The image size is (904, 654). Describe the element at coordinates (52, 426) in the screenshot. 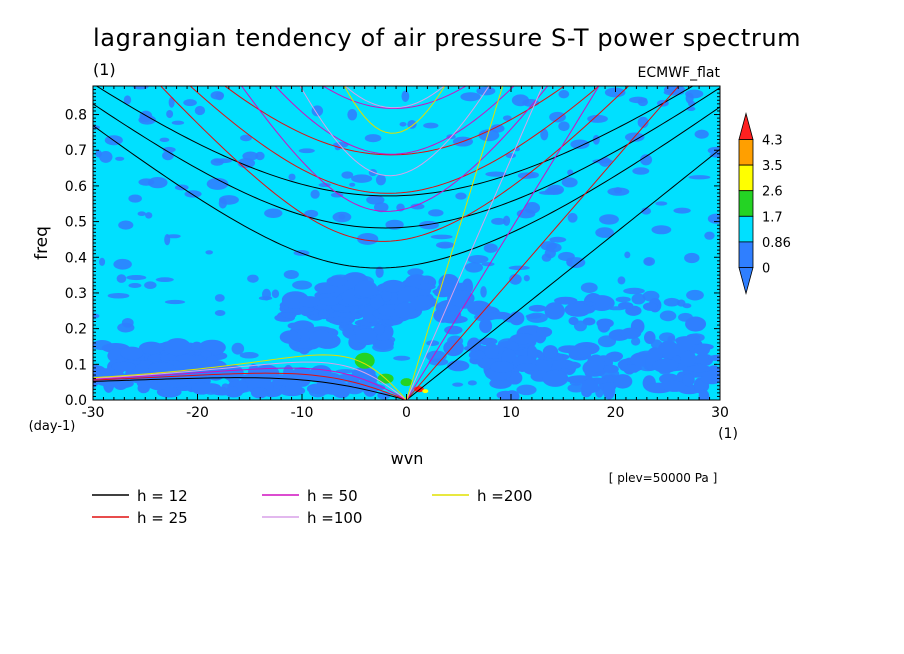

I see `y-unit-label: (day-1)` at that location.